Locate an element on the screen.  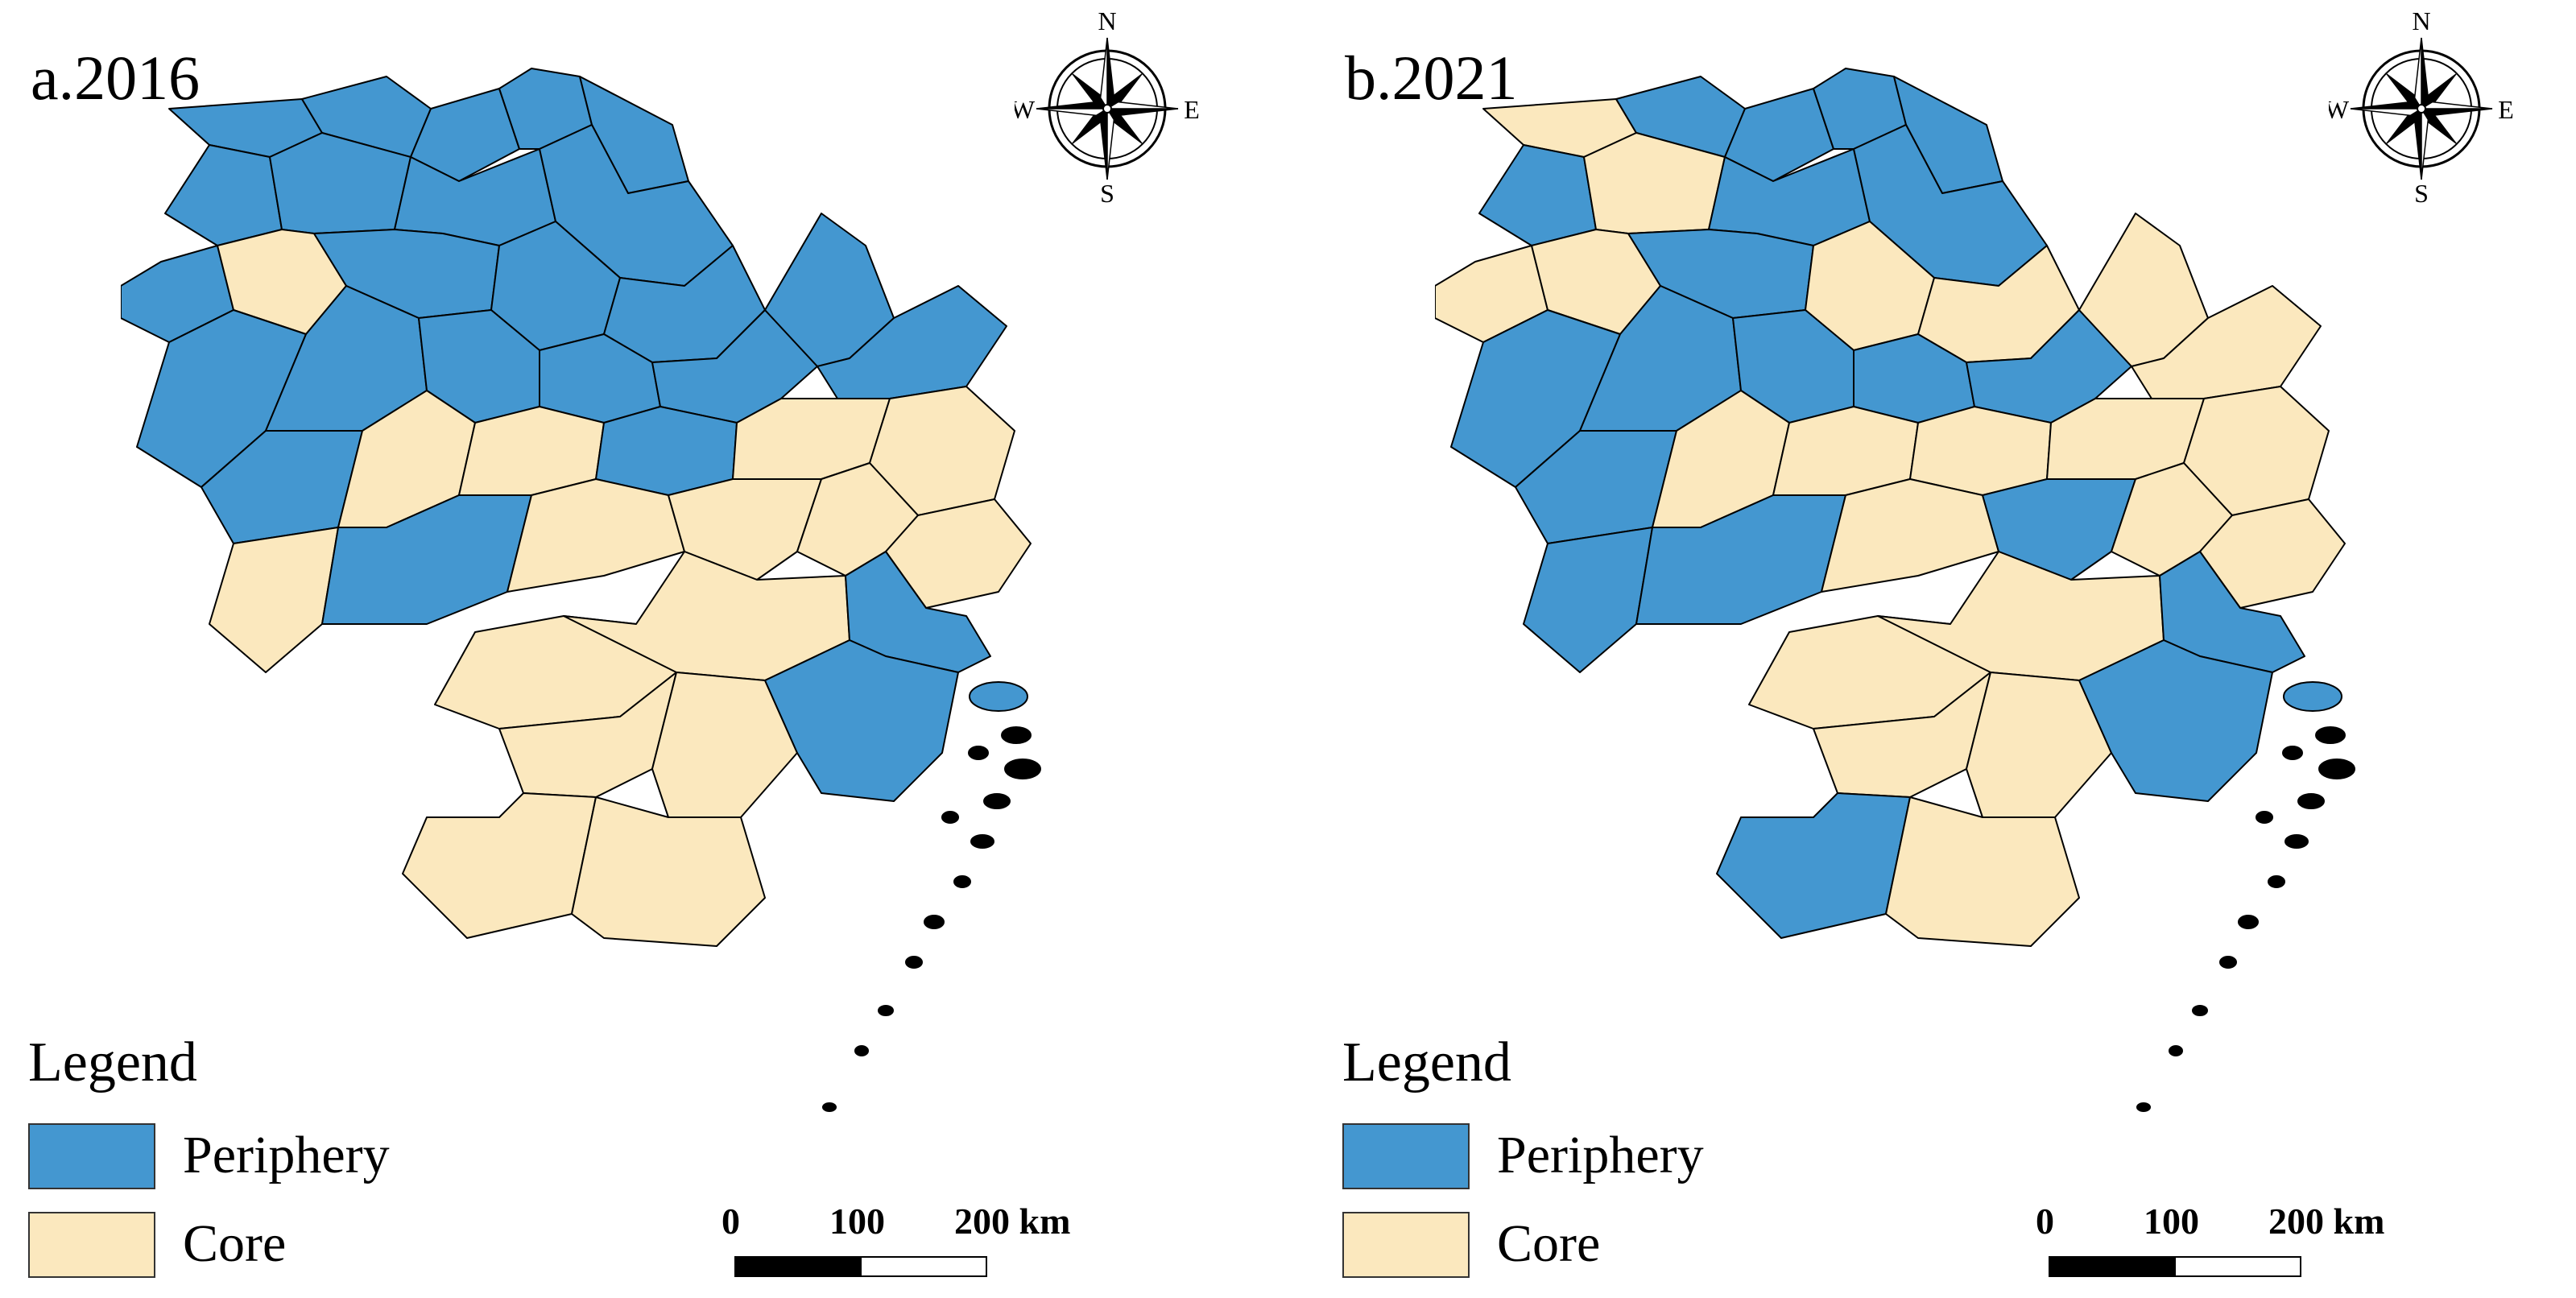
region-r25-core is located at coordinates (1981, 451).